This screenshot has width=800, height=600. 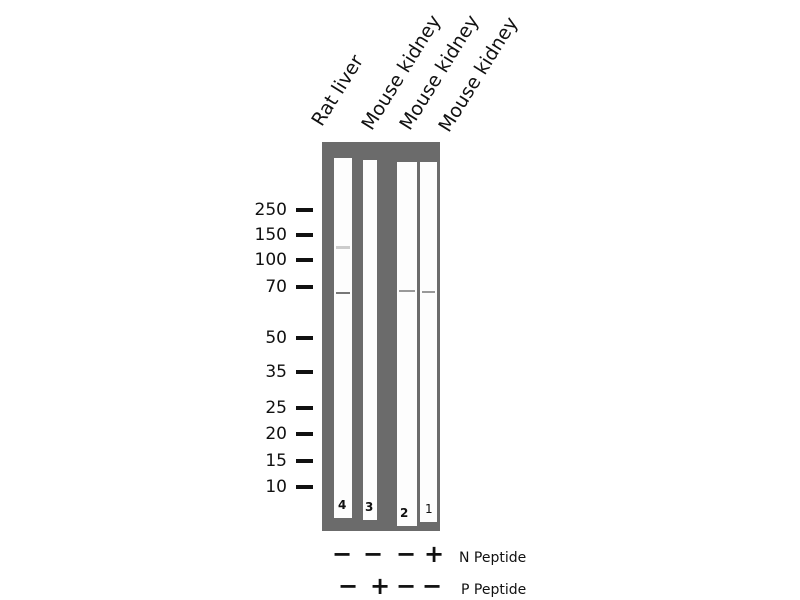 I want to click on marker-label: 20, so click(x=276, y=434).